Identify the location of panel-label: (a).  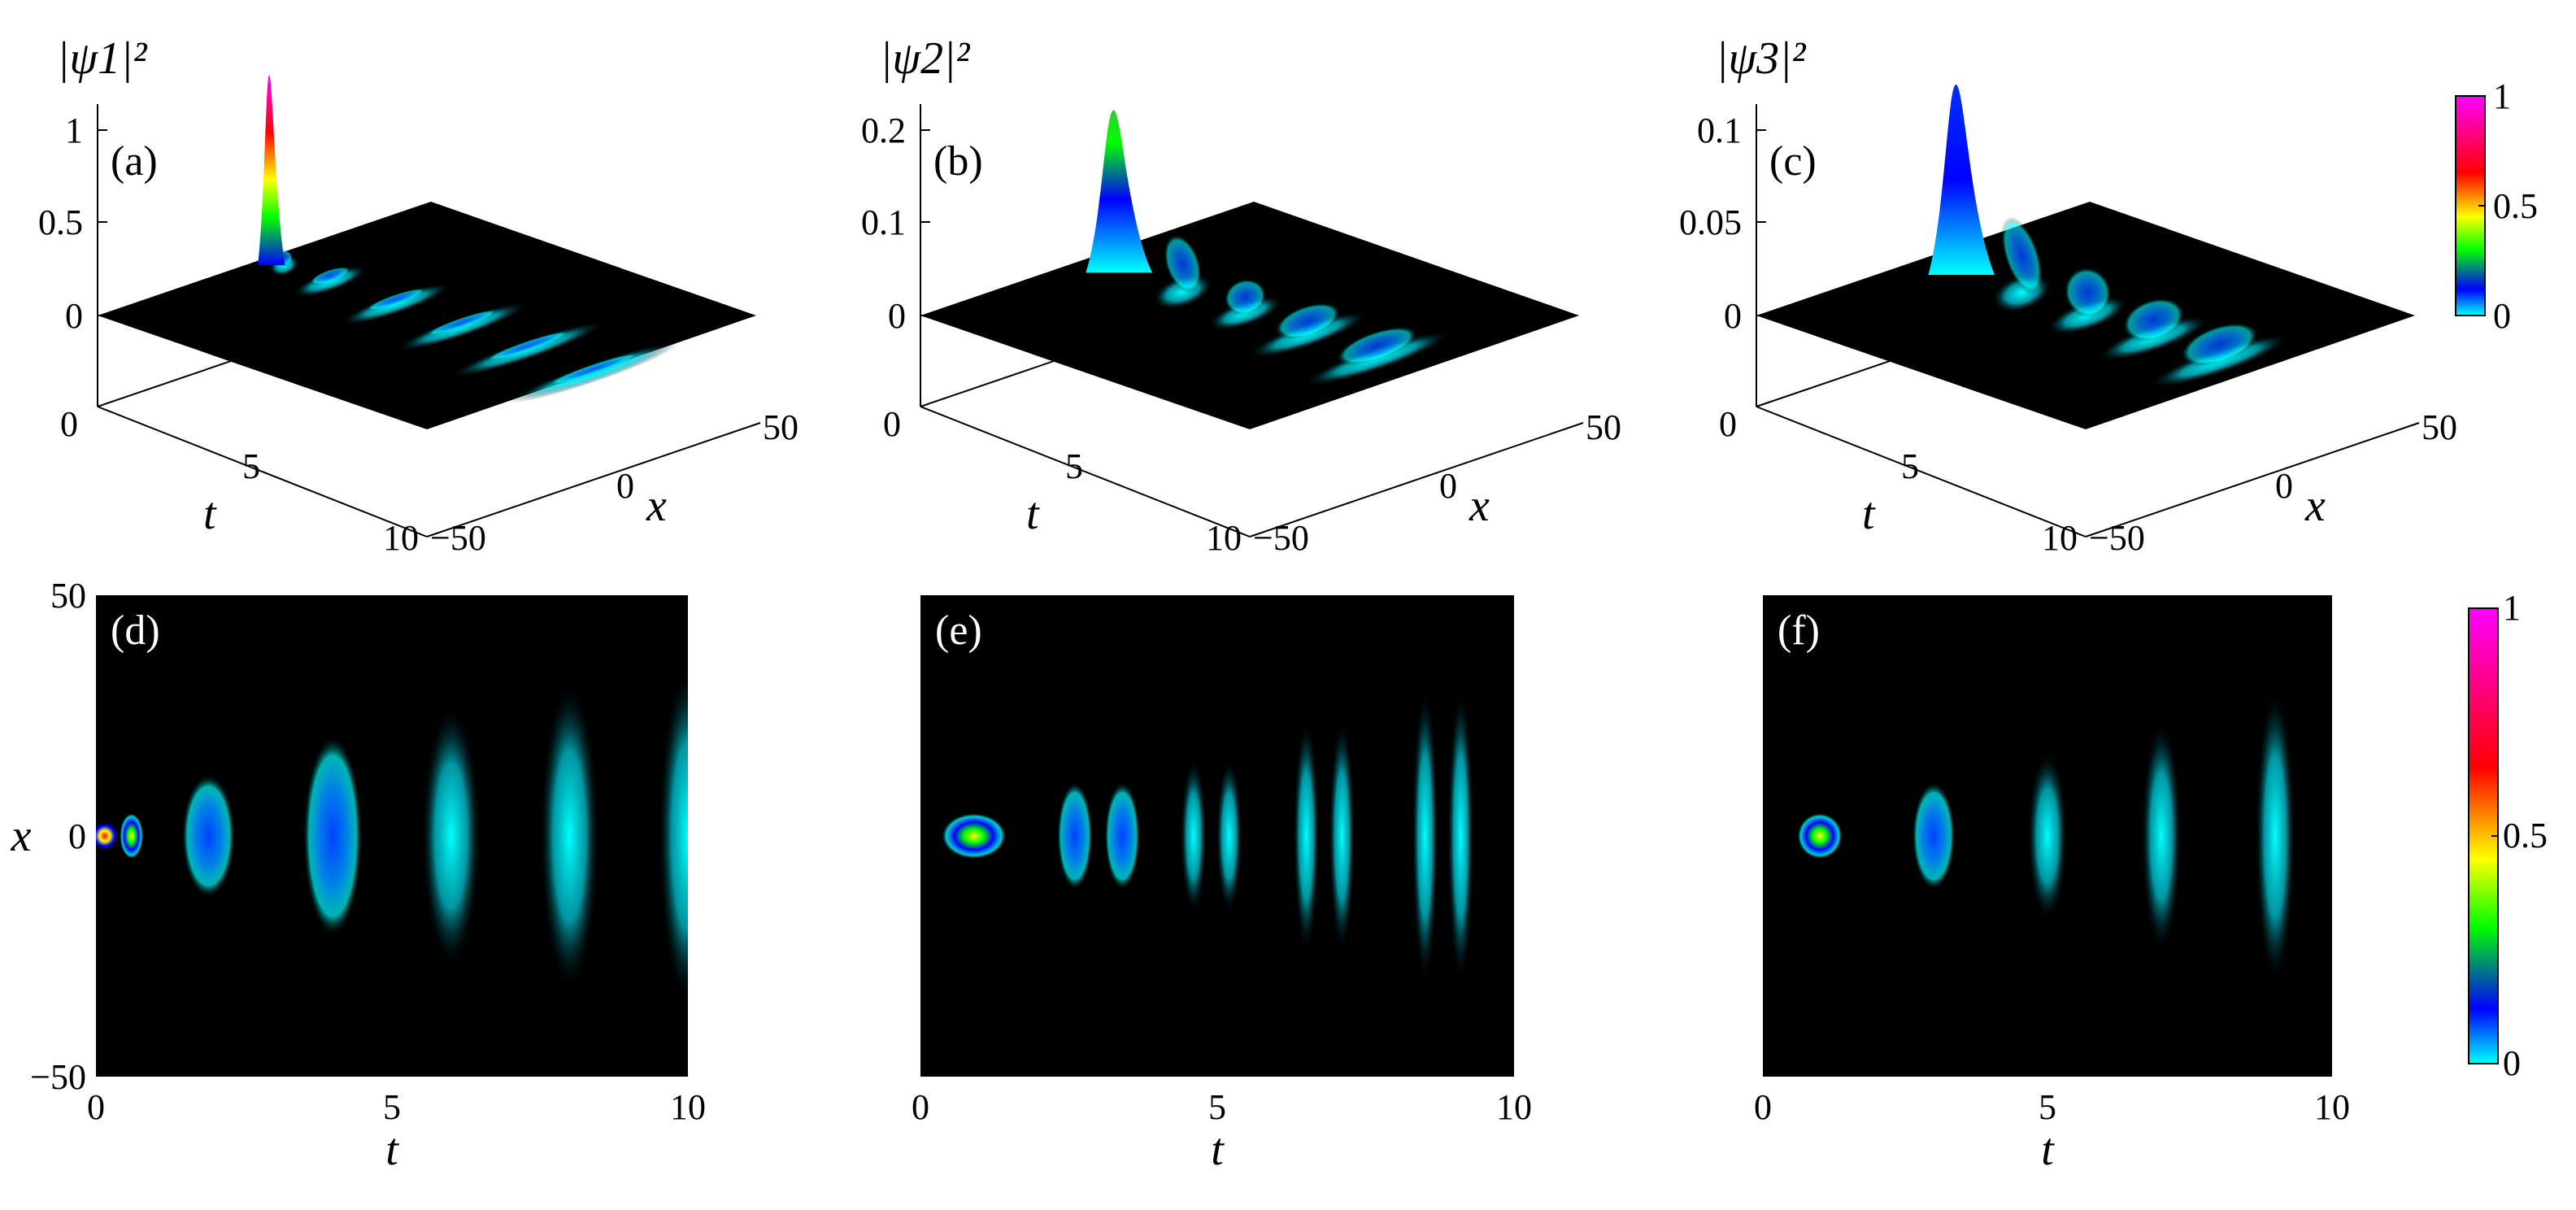
(135, 161).